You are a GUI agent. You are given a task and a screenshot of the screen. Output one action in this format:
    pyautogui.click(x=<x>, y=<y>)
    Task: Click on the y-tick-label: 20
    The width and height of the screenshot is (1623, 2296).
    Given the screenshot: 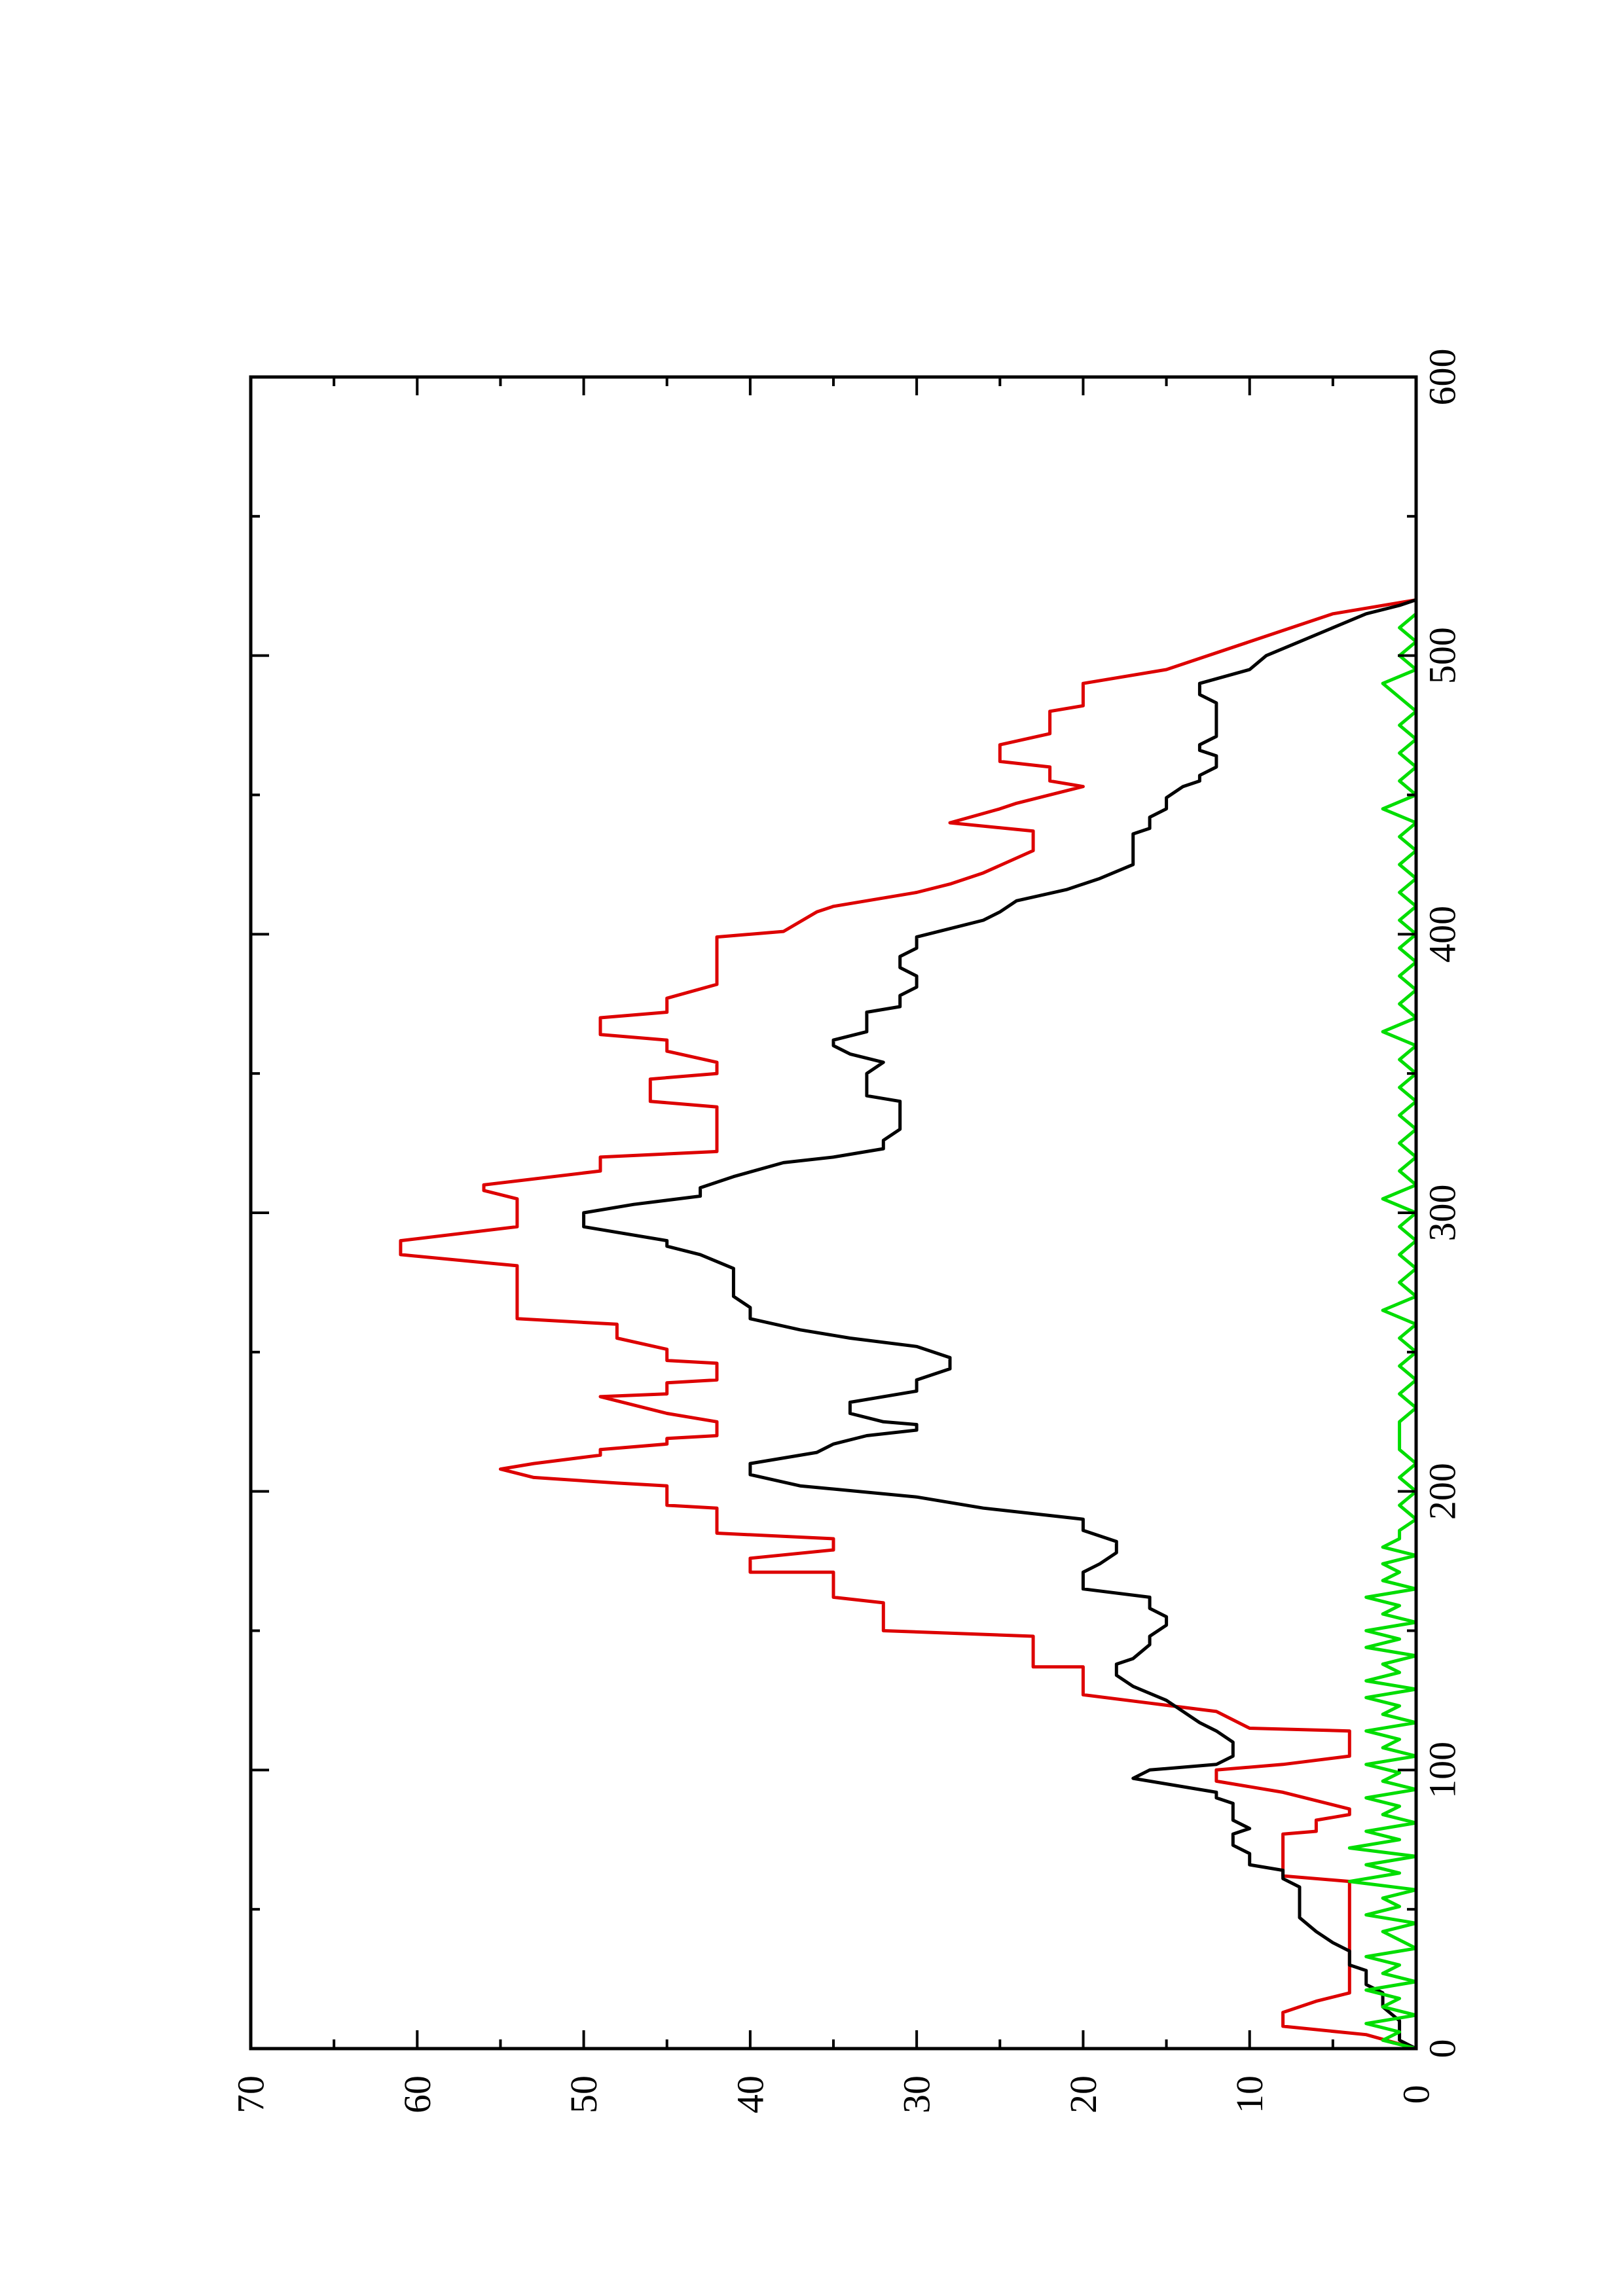 What is the action you would take?
    pyautogui.click(x=1083, y=2094)
    